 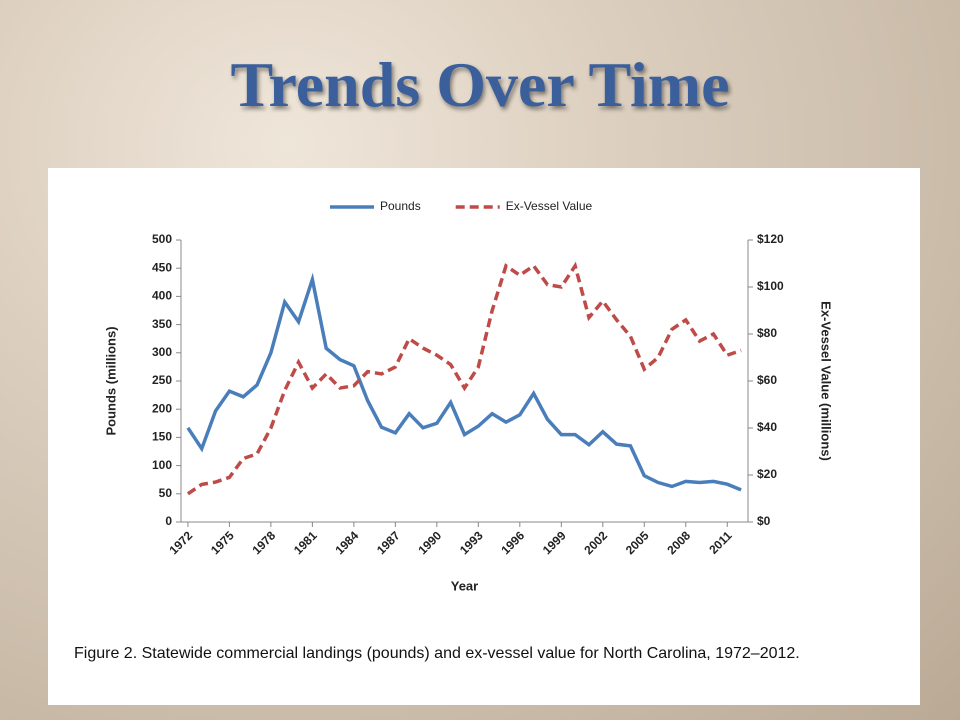 What do you see at coordinates (162, 352) in the screenshot?
I see `y-tick-label: 300` at bounding box center [162, 352].